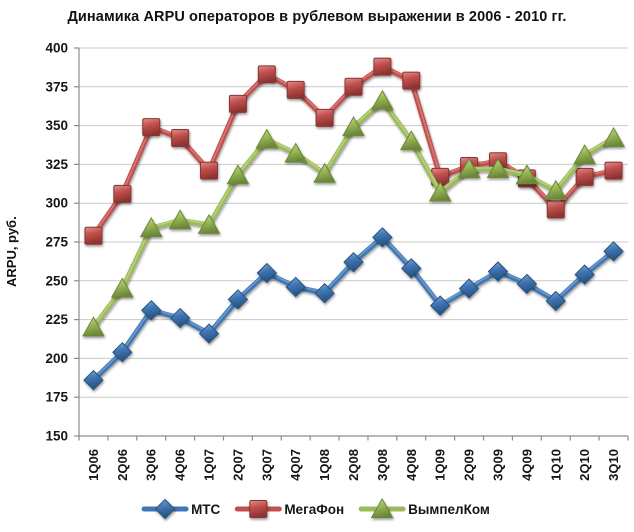 Image resolution: width=634 pixels, height=532 pixels. What do you see at coordinates (295, 465) in the screenshot?
I see `x-tick-label: 4Q07` at bounding box center [295, 465].